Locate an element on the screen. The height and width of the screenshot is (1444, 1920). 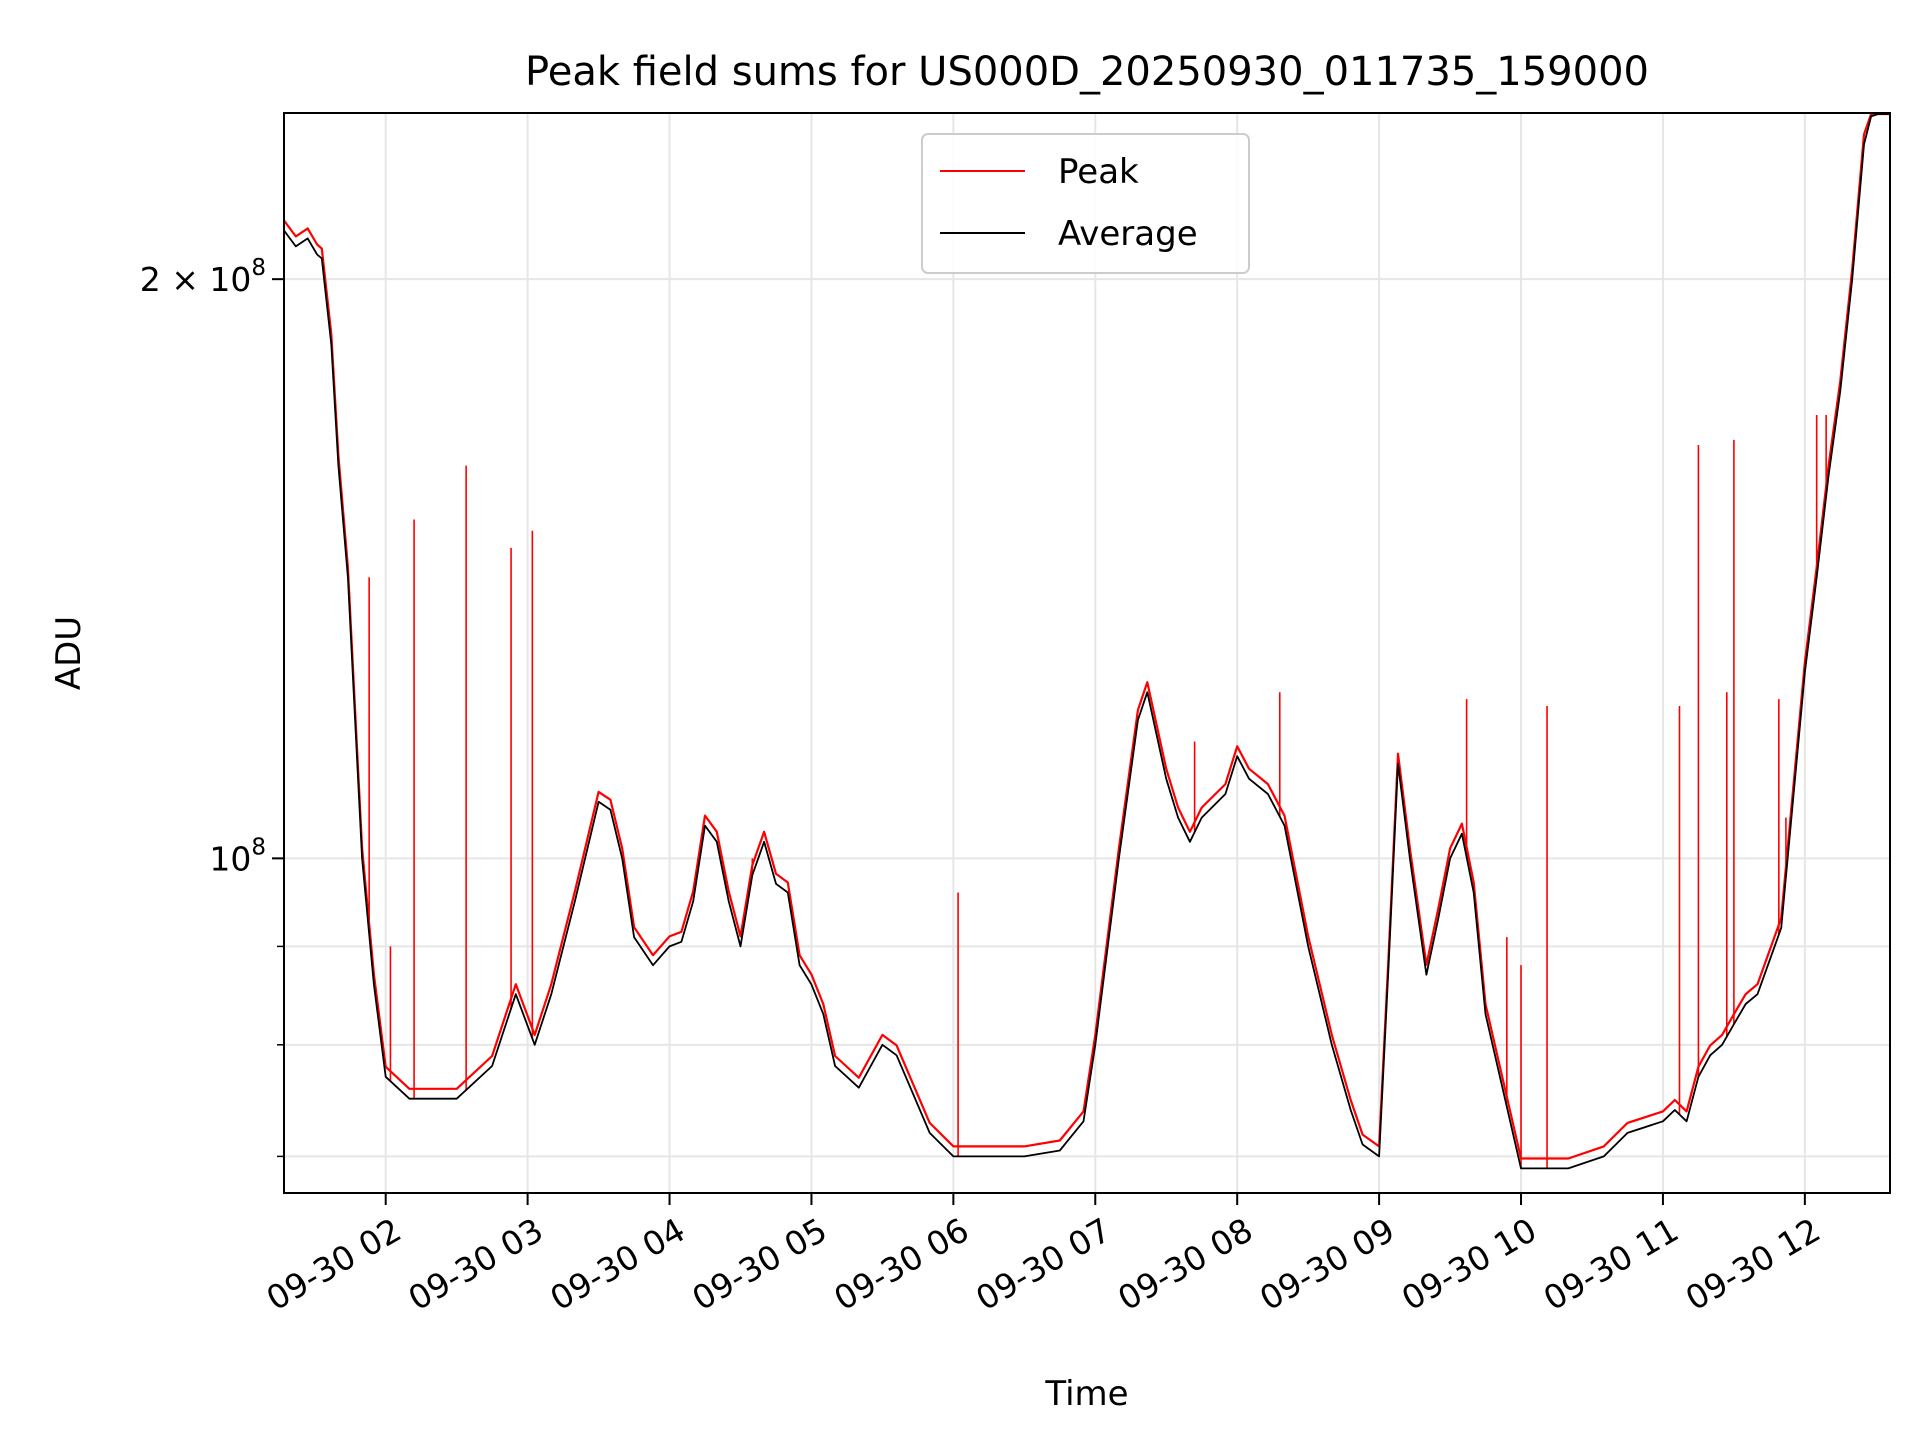
legend-box is located at coordinates (1085, 203).